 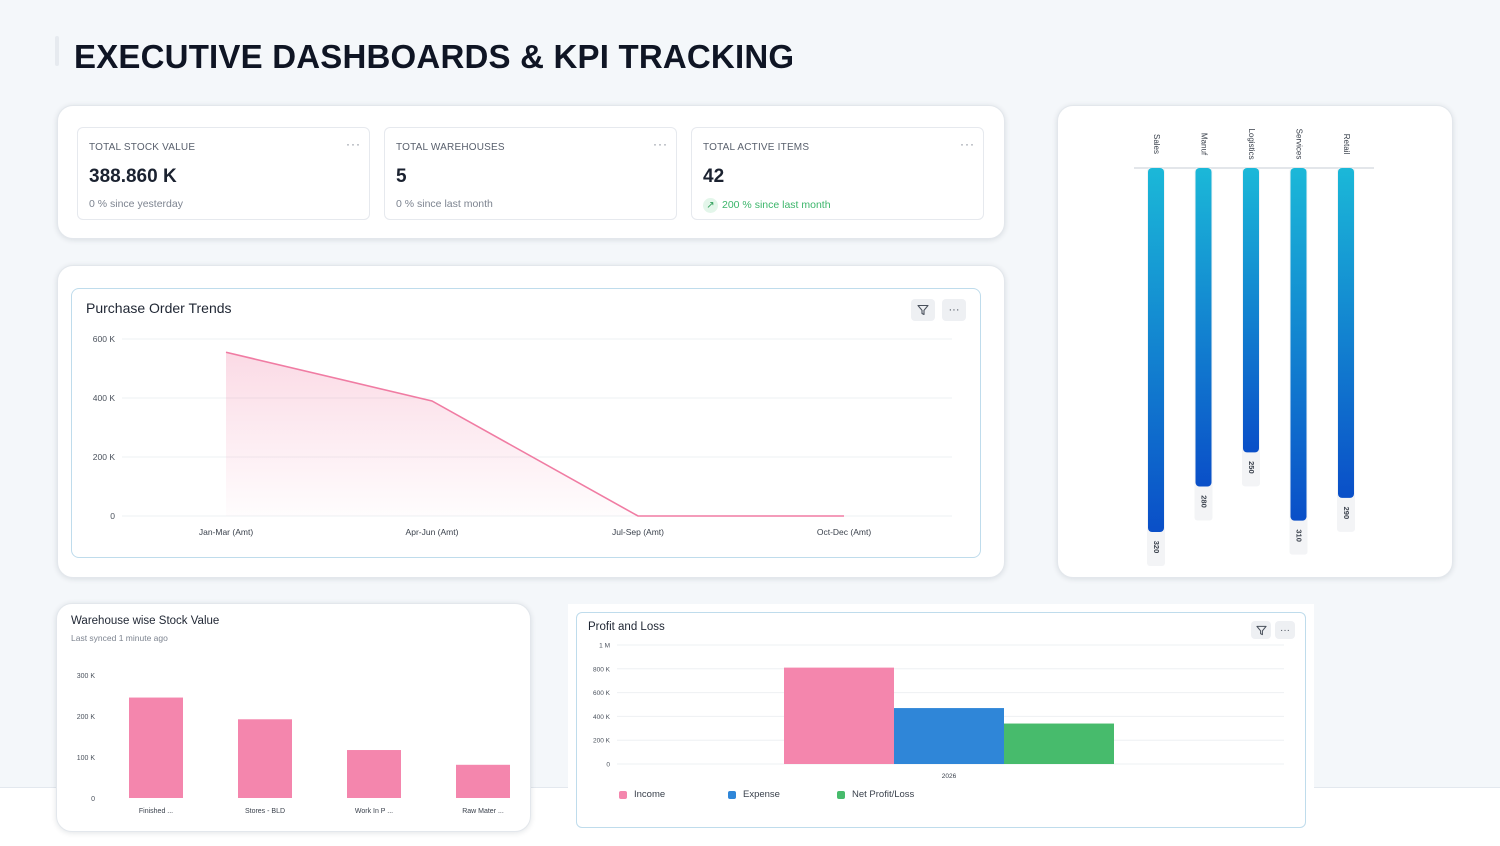 I want to click on value-label: 310, so click(x=1299, y=535).